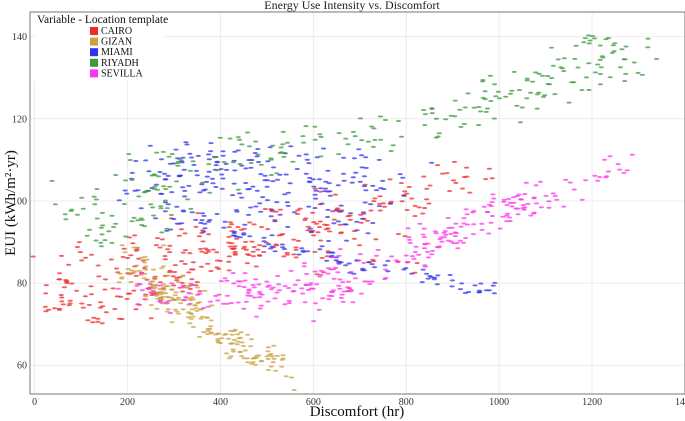 This screenshot has height=421, width=685. What do you see at coordinates (34, 402) in the screenshot?
I see `x-tick-label: 0` at bounding box center [34, 402].